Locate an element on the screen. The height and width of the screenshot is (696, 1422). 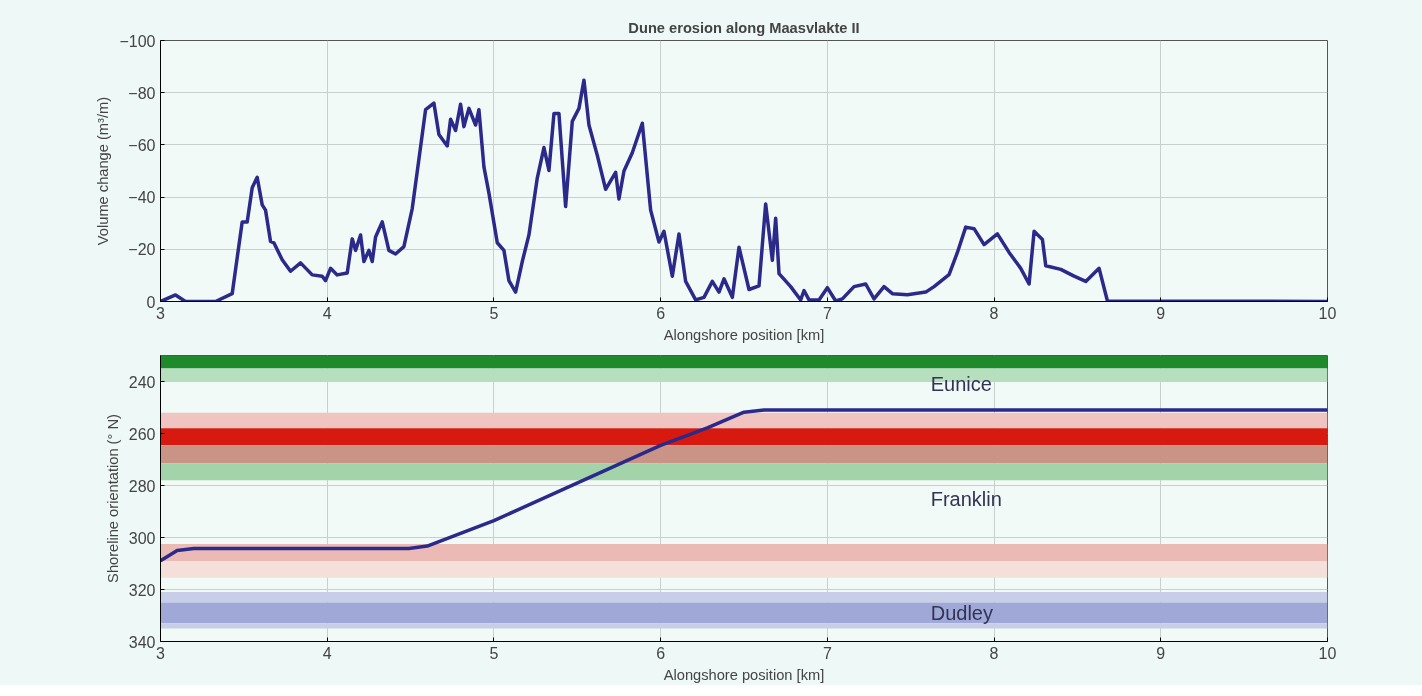
y-axis-title: Volume change (m³/m) is located at coordinates (103, 171).